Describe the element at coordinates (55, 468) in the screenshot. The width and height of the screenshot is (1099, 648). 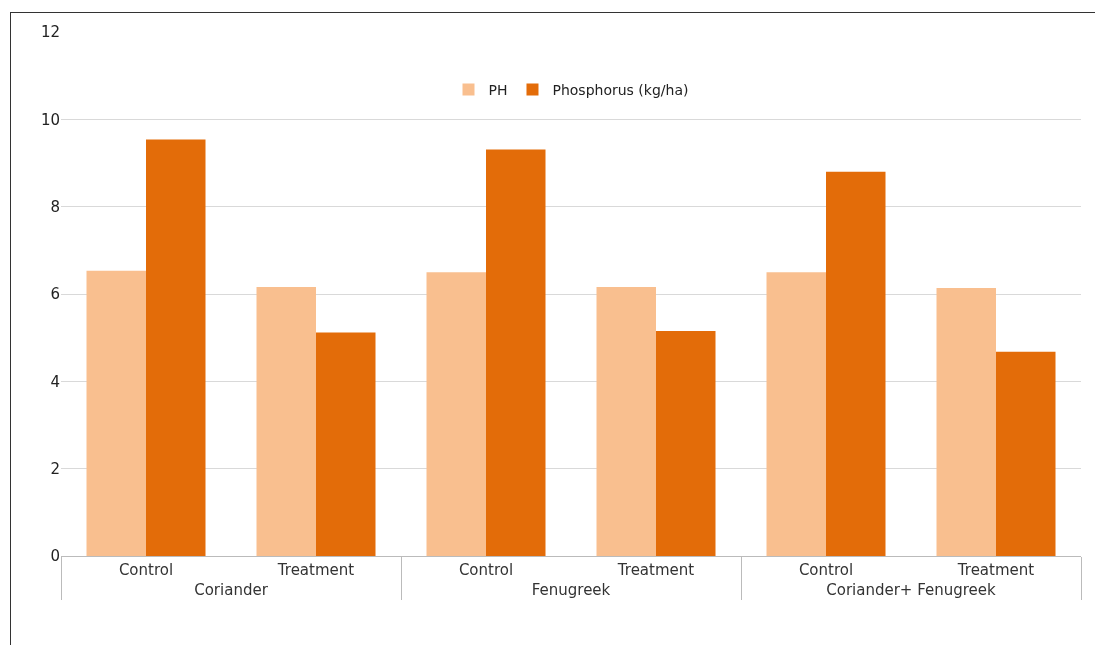
I see `y-tick-label: 2` at that location.